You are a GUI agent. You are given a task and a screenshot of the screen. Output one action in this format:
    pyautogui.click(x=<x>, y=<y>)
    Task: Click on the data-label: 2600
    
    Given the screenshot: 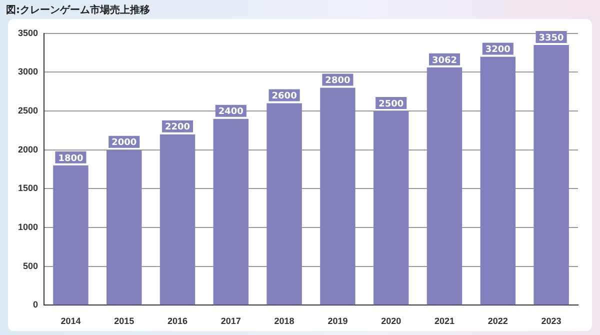 What is the action you would take?
    pyautogui.click(x=284, y=97)
    